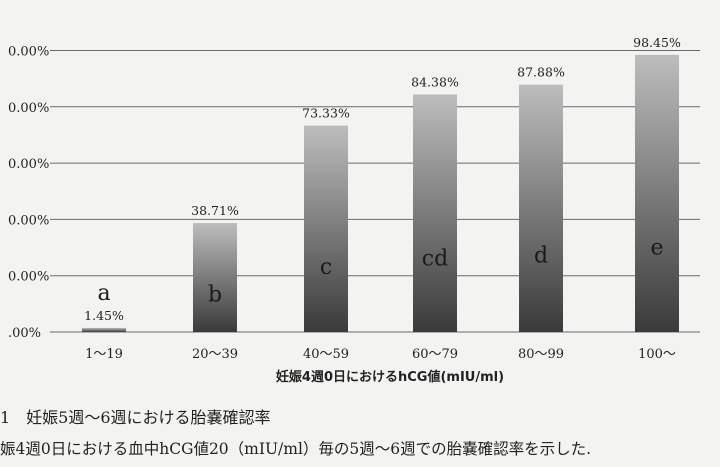 The height and width of the screenshot is (467, 720). Describe the element at coordinates (326, 267) in the screenshot. I see `significance-letter: c` at that location.